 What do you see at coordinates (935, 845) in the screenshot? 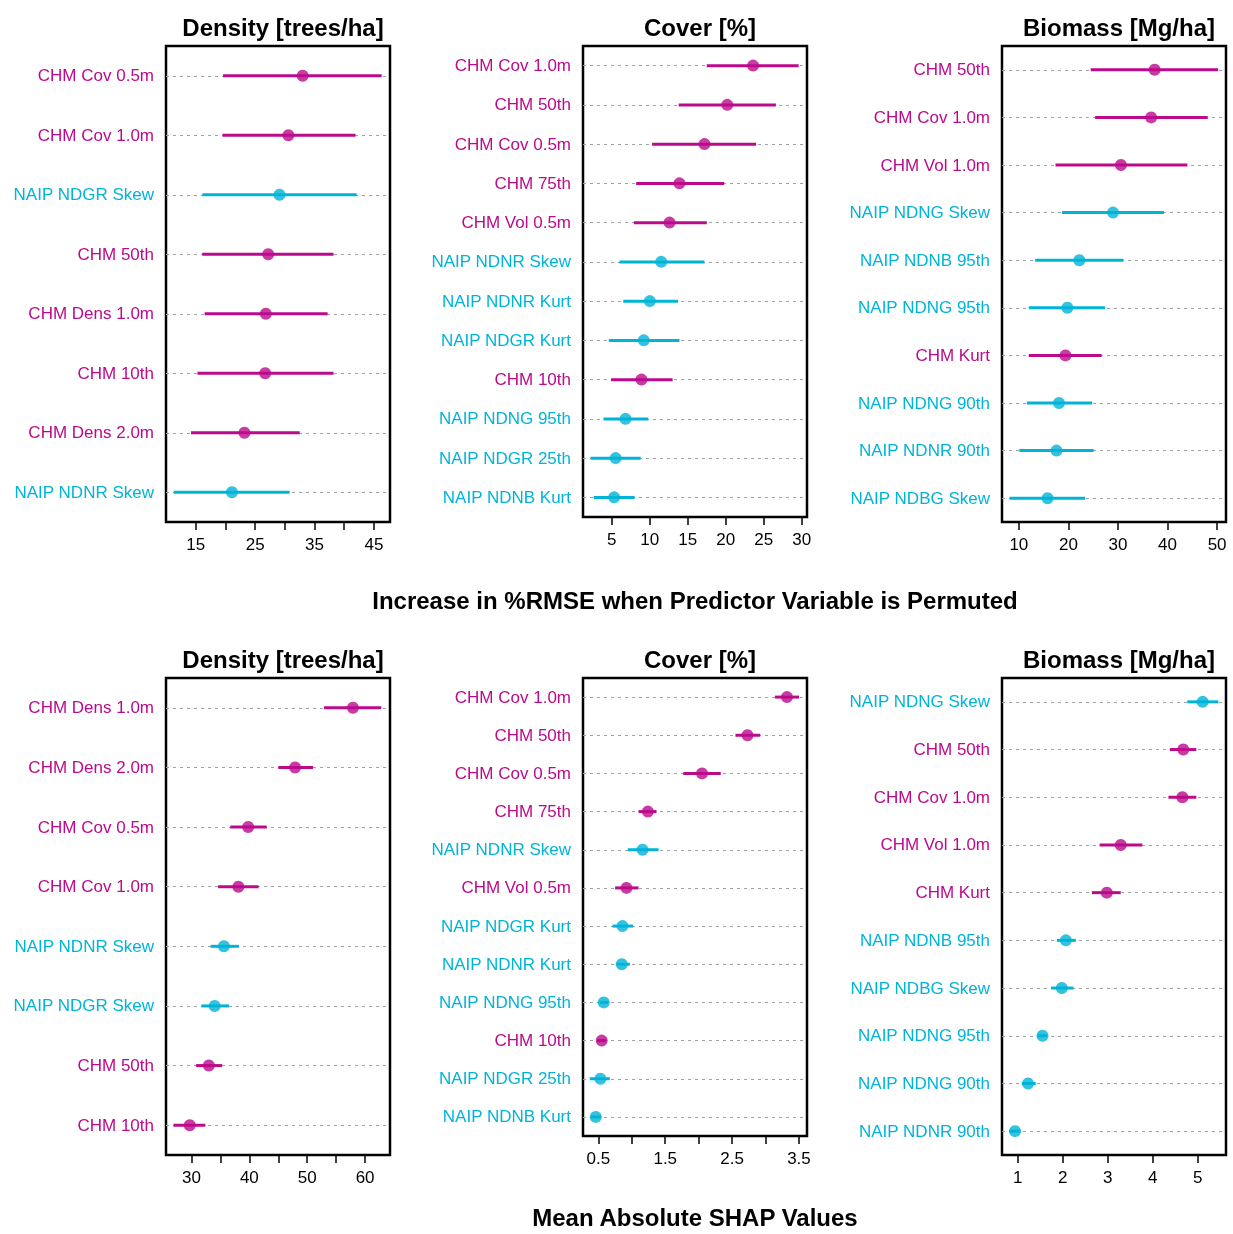
I see `y-tick-label: CHM Vol 1.0m` at bounding box center [935, 845].